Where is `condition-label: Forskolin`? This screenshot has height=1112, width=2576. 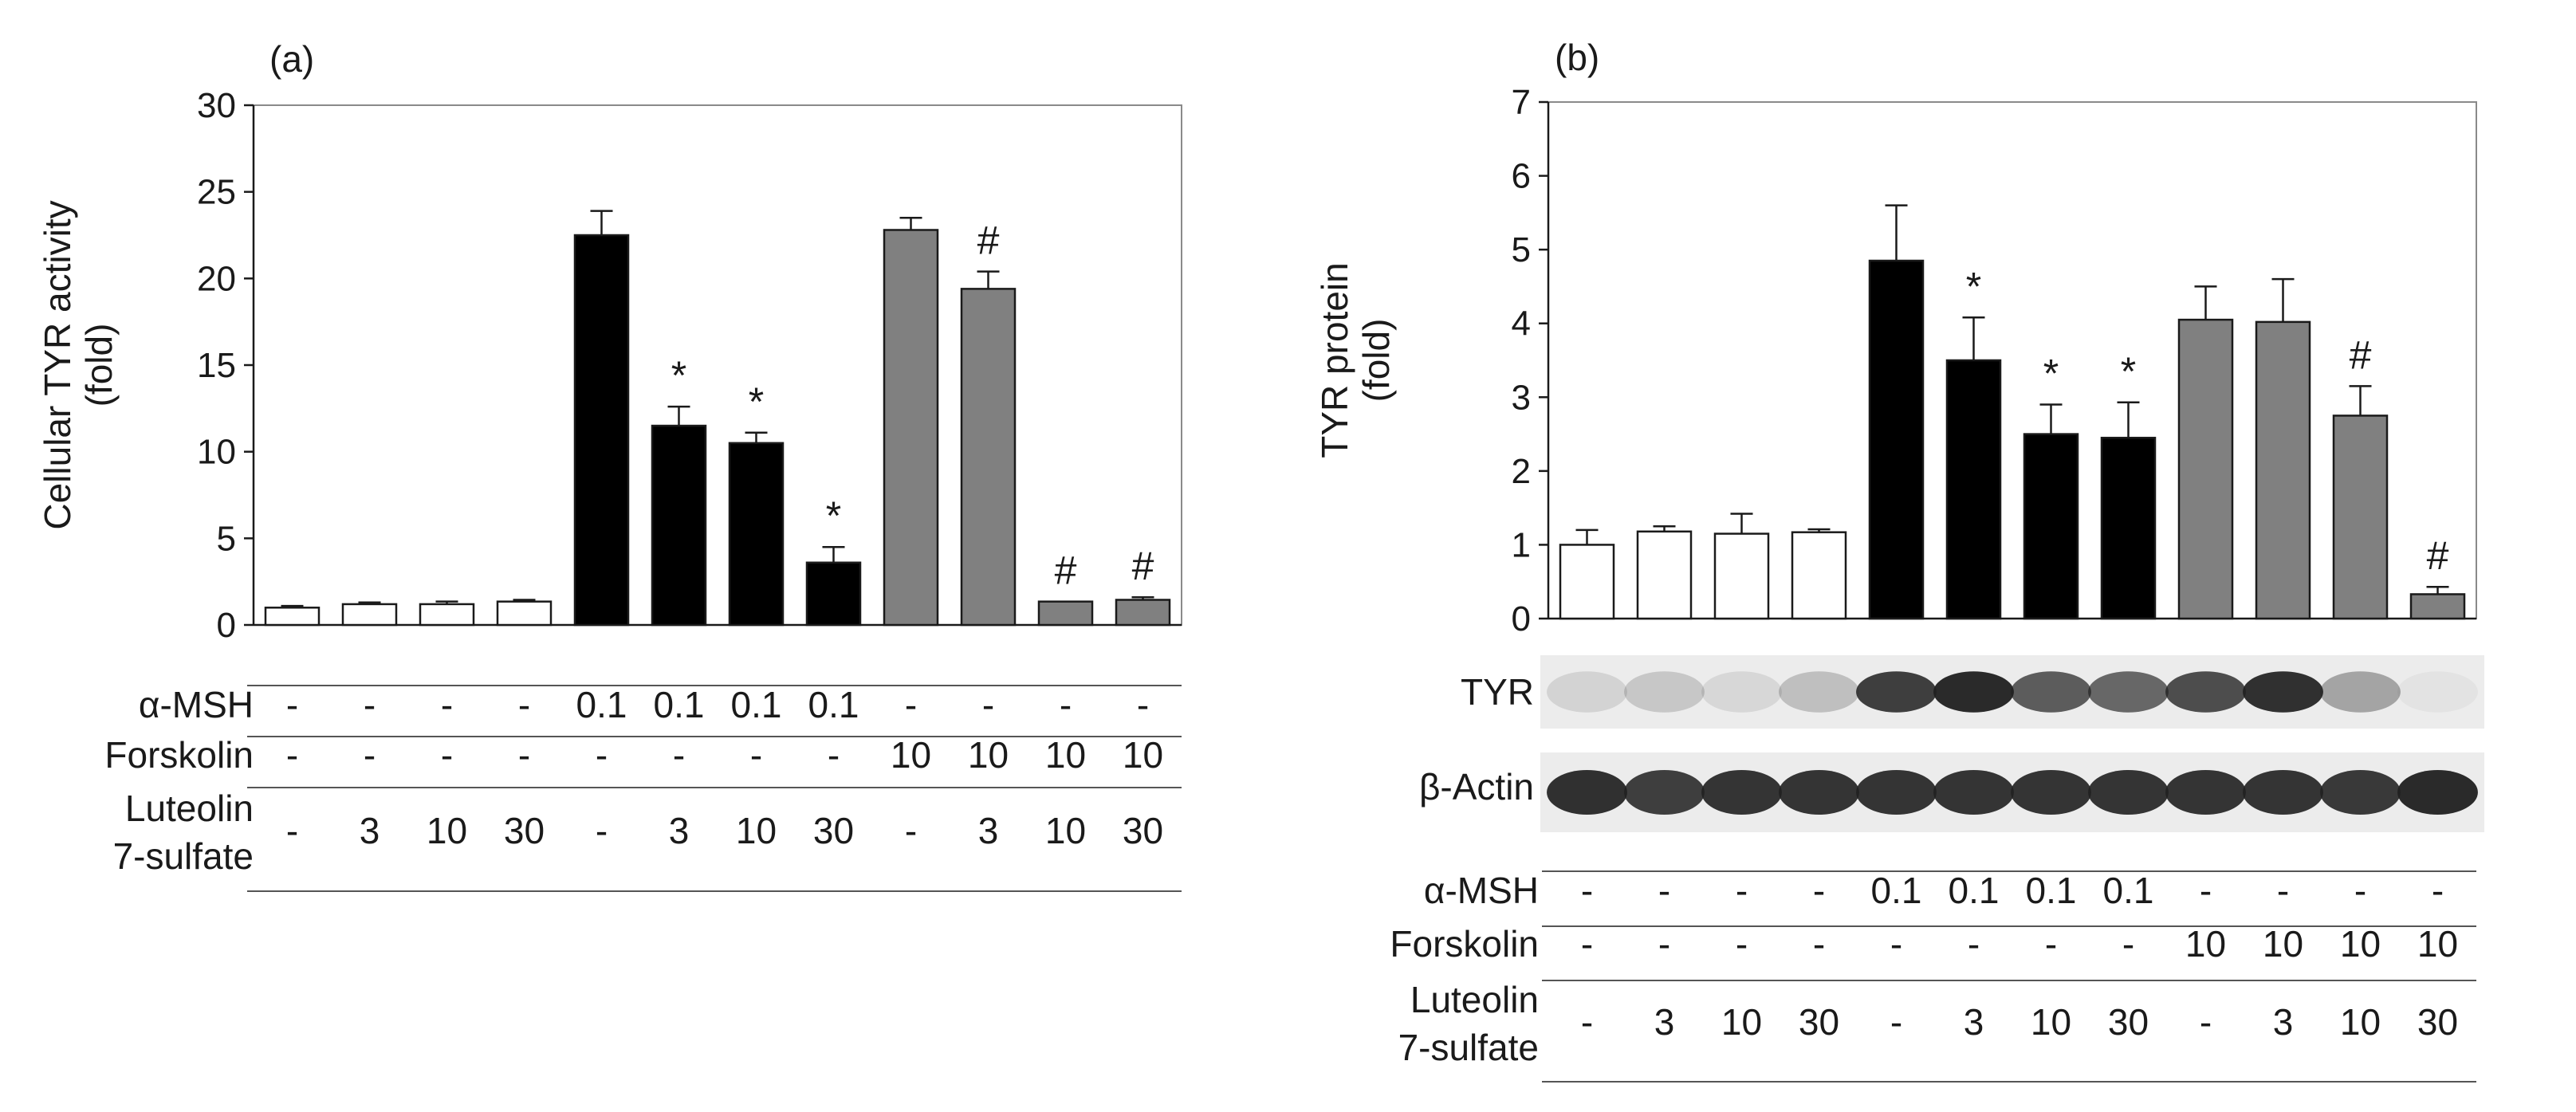 condition-label: Forskolin is located at coordinates (1465, 944).